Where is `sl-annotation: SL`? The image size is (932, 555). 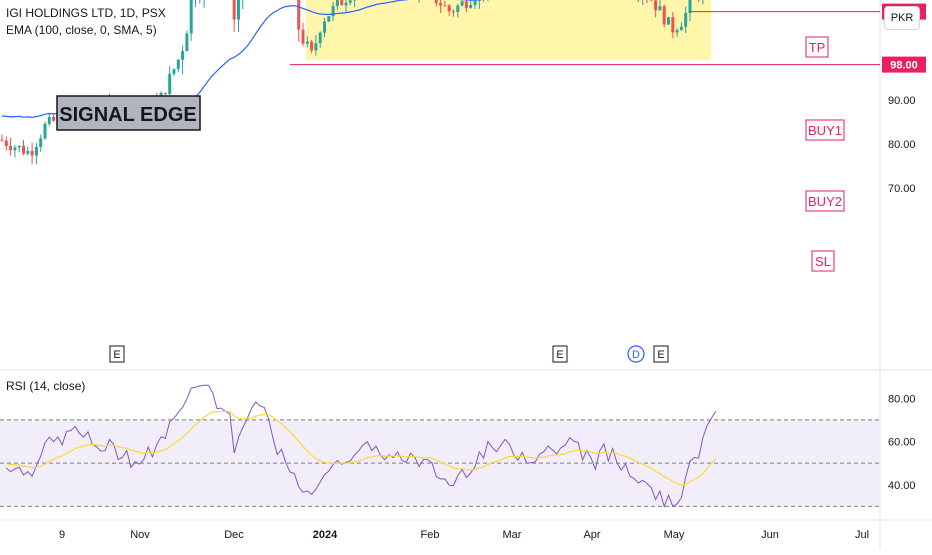 sl-annotation: SL is located at coordinates (823, 261).